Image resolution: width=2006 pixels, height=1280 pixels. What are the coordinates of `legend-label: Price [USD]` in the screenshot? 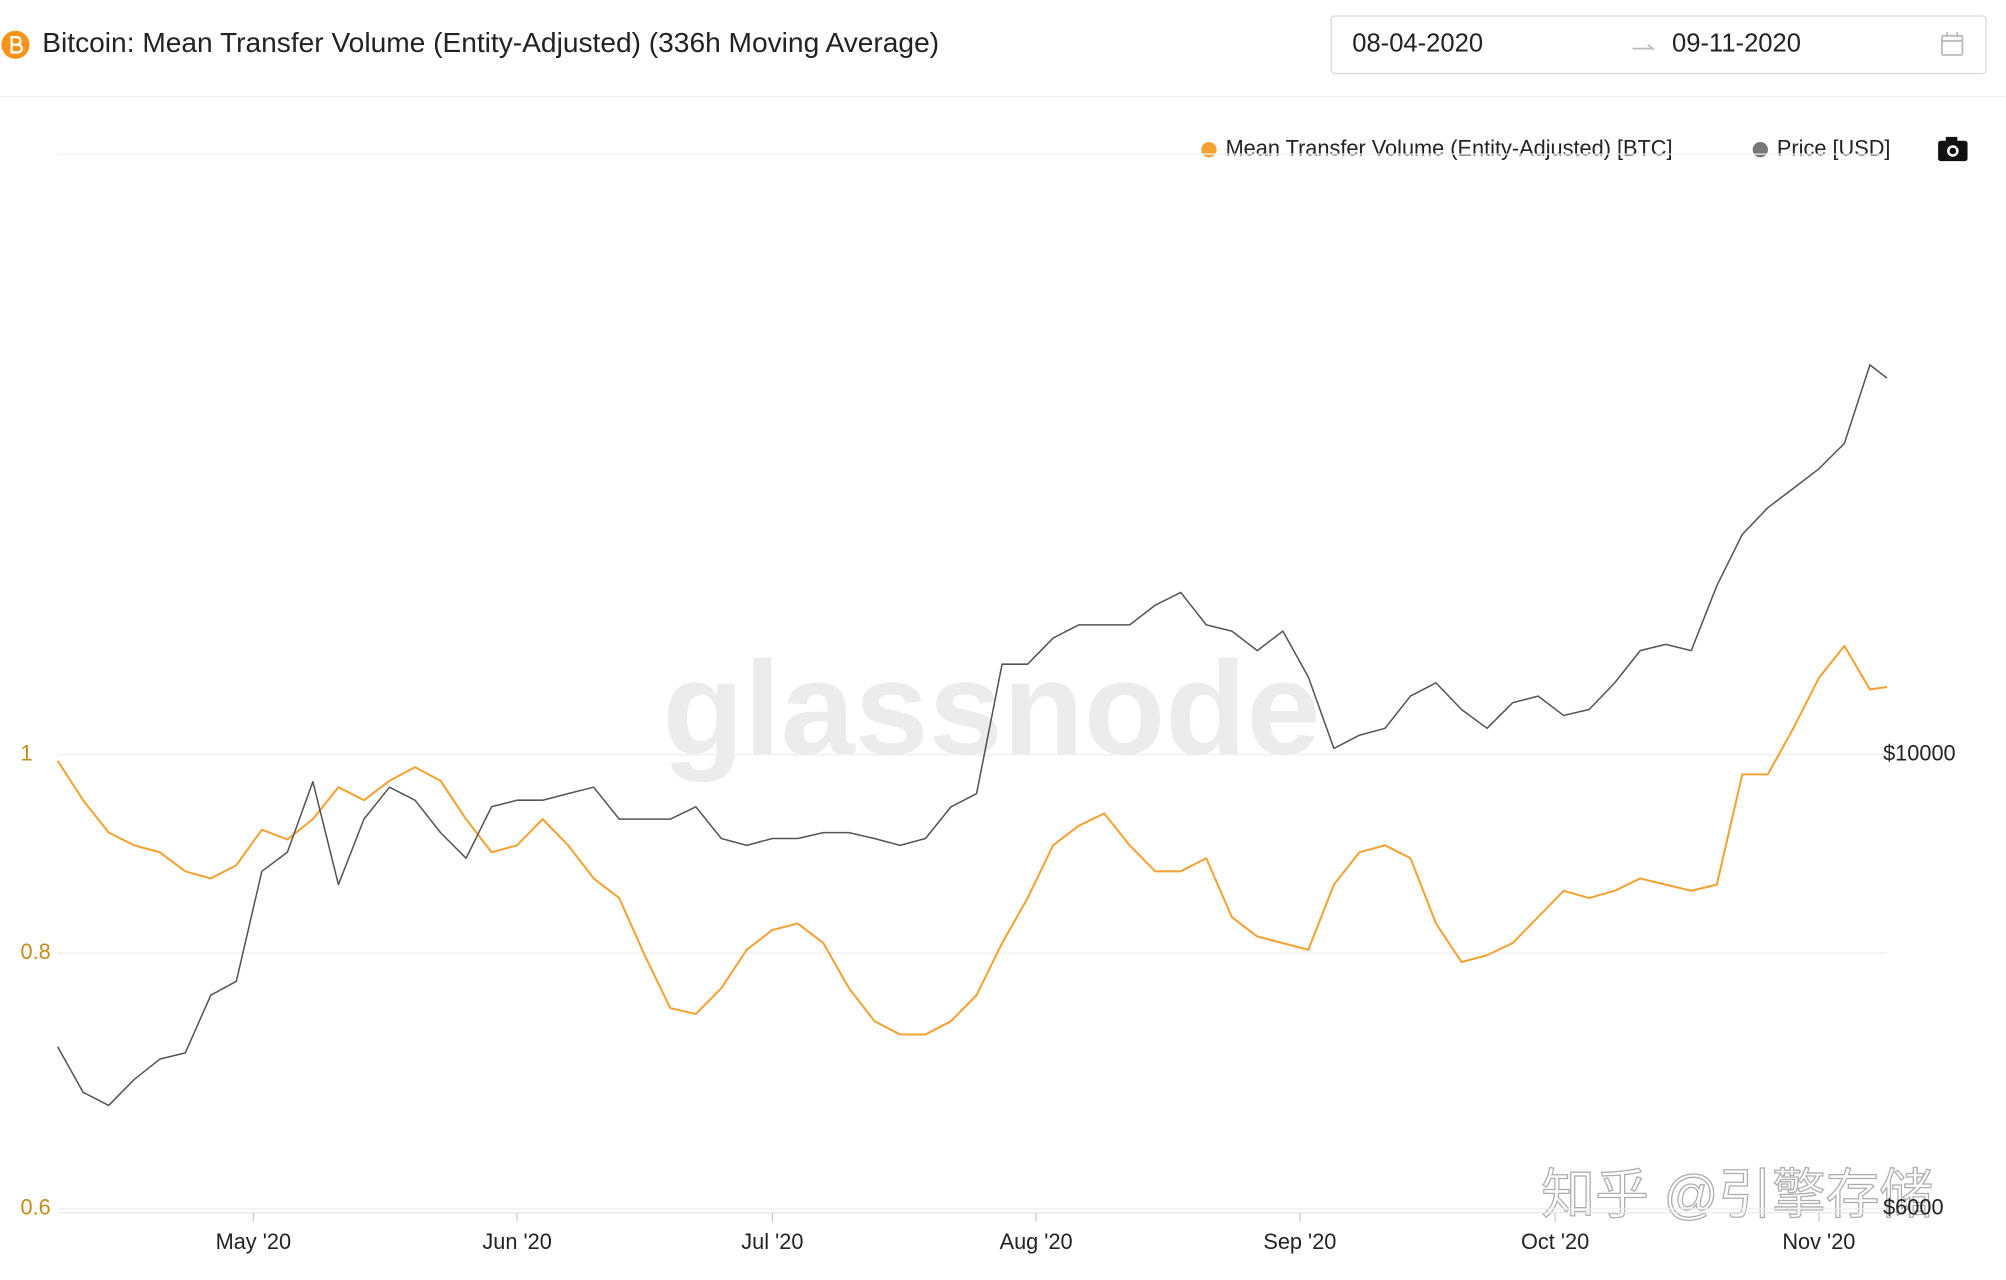 It's located at (1834, 147).